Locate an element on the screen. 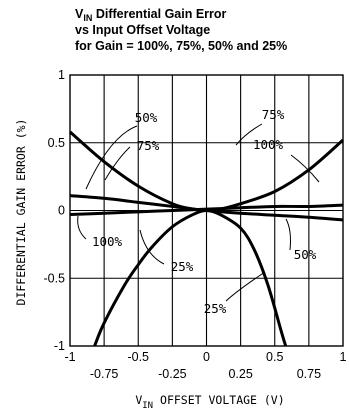  x-tick-label: 0.25 is located at coordinates (240, 374).